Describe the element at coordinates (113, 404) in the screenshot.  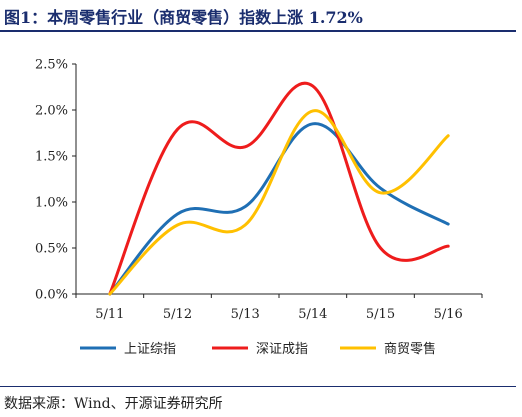
I see `data-source-note: 数据来源：Wind、开源证券研究所` at that location.